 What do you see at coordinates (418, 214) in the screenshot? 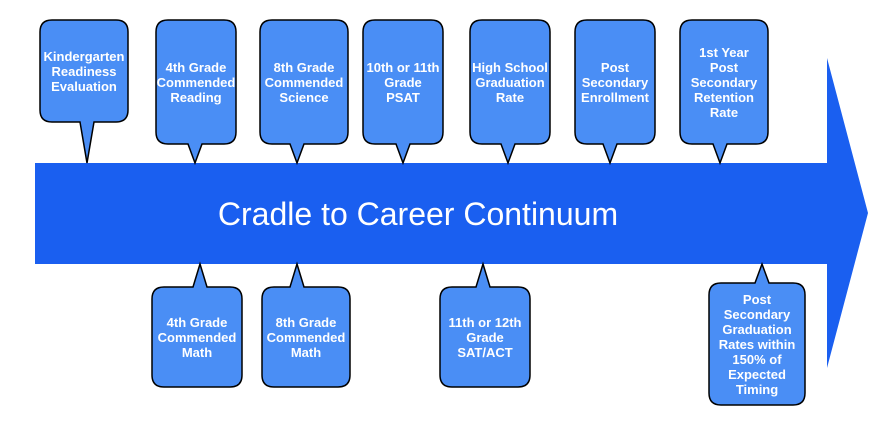
I see `continuum-title: Cradle to Career Continuum` at bounding box center [418, 214].